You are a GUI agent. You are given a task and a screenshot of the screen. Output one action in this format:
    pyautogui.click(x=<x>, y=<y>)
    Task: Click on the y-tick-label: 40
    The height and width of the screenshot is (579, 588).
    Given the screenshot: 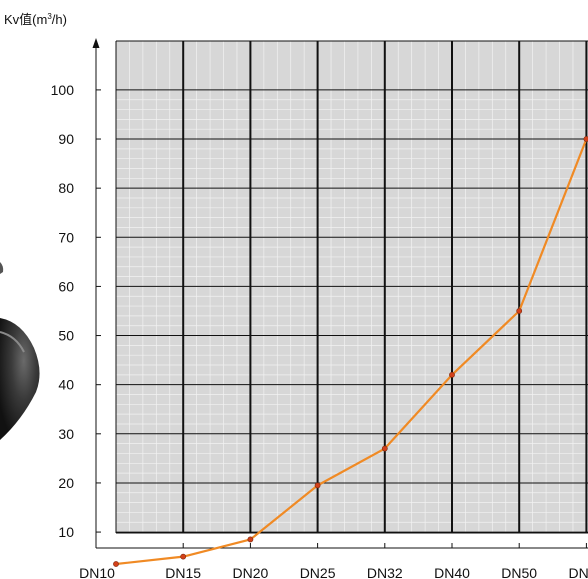 What is the action you would take?
    pyautogui.click(x=66, y=385)
    